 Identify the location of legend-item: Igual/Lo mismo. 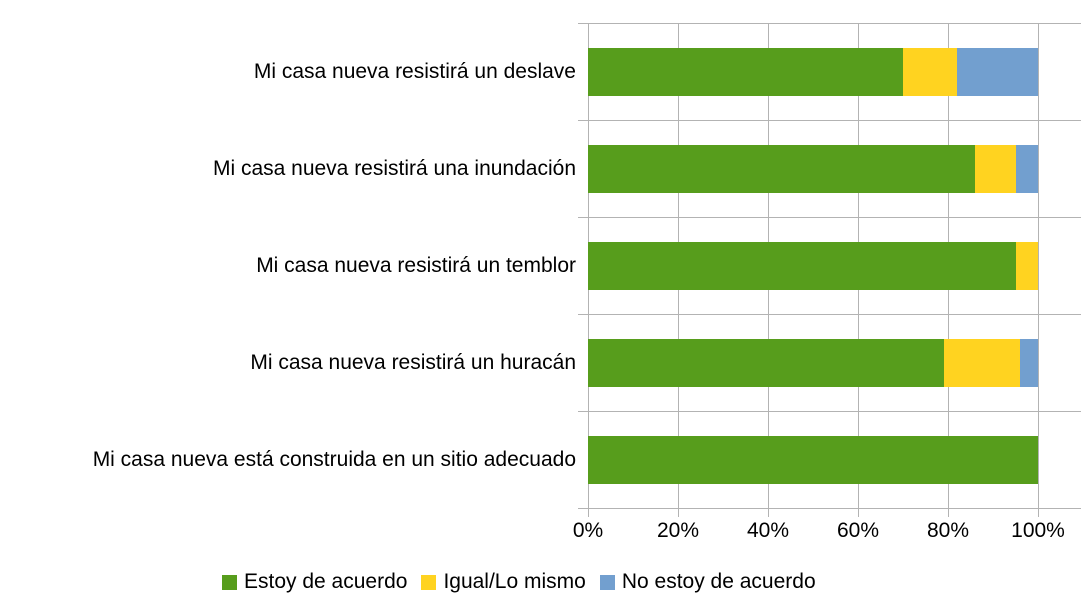
(503, 582).